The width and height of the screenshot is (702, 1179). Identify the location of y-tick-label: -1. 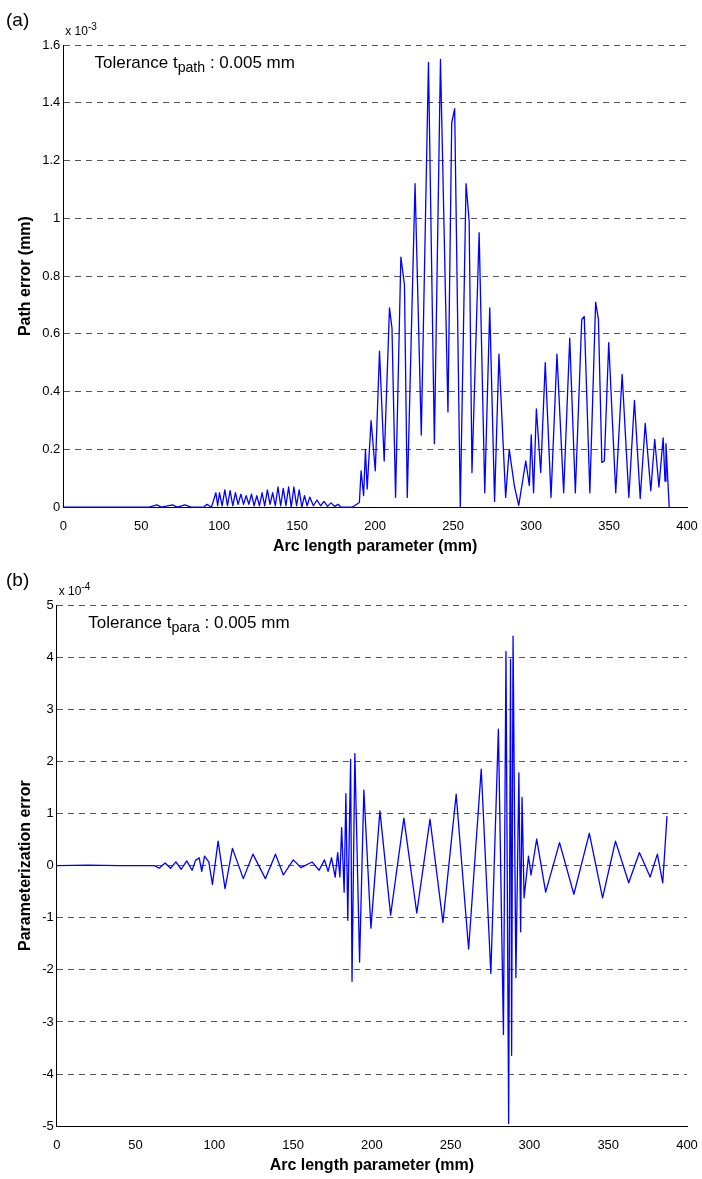
(48, 917).